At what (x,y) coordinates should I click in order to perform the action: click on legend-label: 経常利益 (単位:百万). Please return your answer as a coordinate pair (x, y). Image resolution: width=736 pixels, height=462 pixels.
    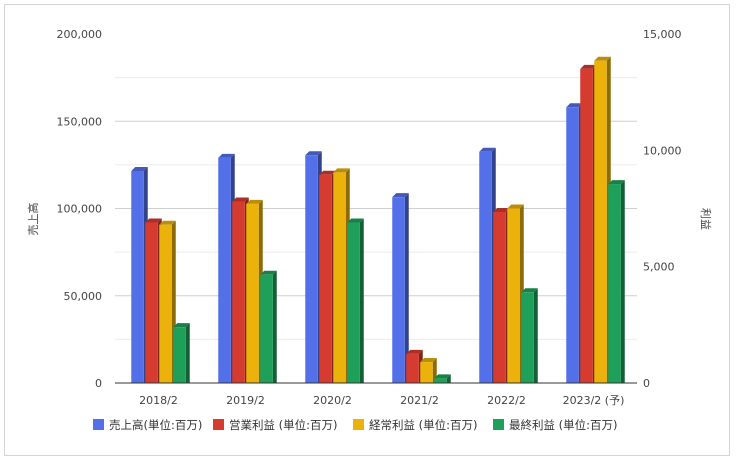
    Looking at the image, I should click on (423, 425).